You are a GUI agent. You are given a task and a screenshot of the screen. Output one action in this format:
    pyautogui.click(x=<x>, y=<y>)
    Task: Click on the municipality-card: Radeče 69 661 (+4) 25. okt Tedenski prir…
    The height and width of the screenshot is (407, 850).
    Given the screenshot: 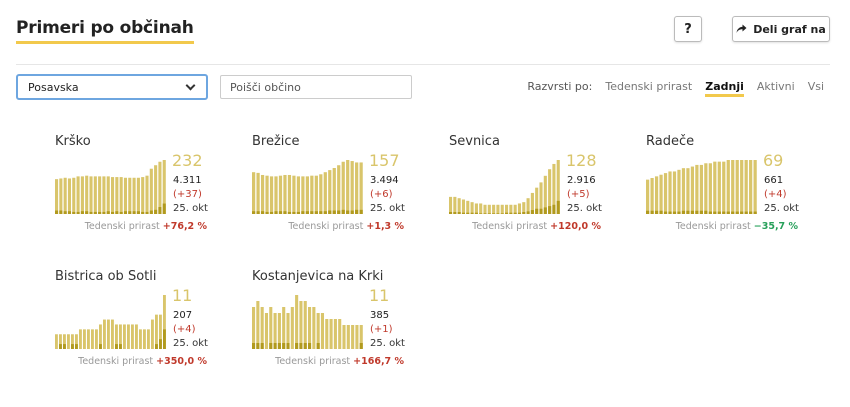 What is the action you would take?
    pyautogui.click(x=741, y=189)
    